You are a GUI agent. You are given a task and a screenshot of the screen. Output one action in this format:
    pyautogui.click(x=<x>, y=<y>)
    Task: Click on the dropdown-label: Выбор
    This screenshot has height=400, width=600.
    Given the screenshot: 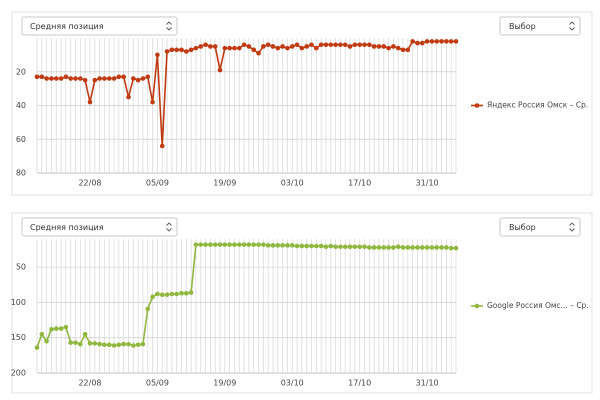 What is the action you would take?
    pyautogui.click(x=522, y=227)
    